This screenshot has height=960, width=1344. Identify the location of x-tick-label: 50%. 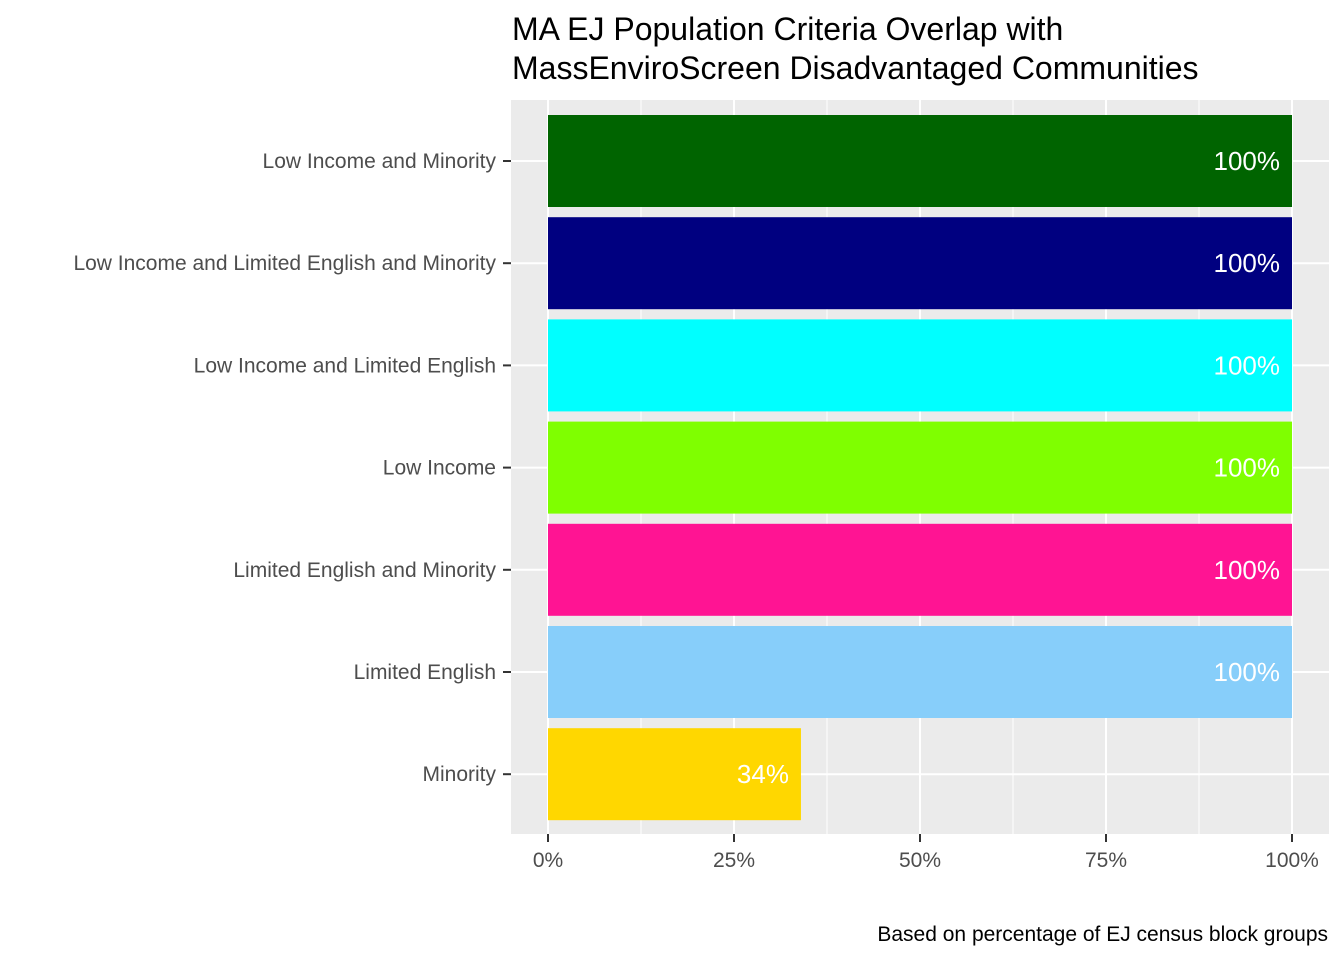
(920, 860).